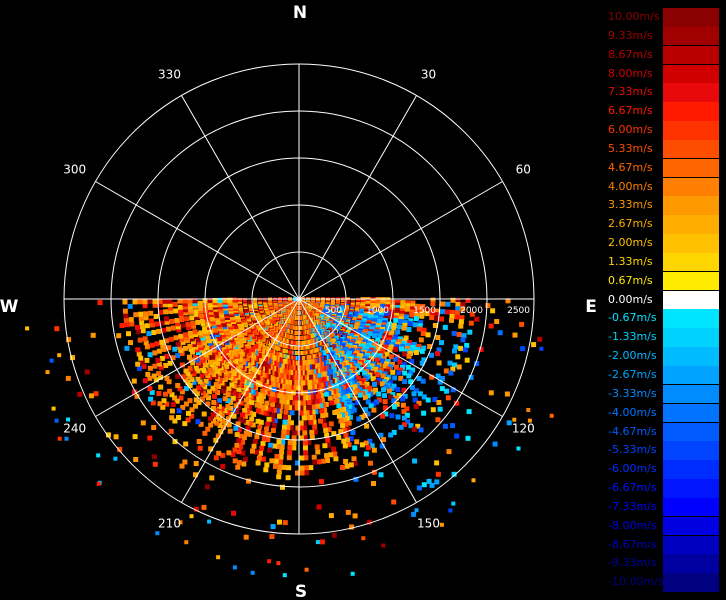 This screenshot has height=600, width=726. I want to click on colorbar-label: 6.00m/s, so click(630, 129).